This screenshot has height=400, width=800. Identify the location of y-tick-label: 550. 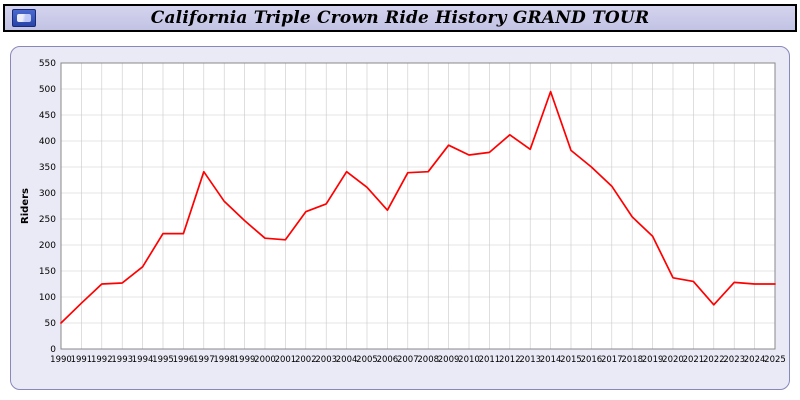
(47, 64).